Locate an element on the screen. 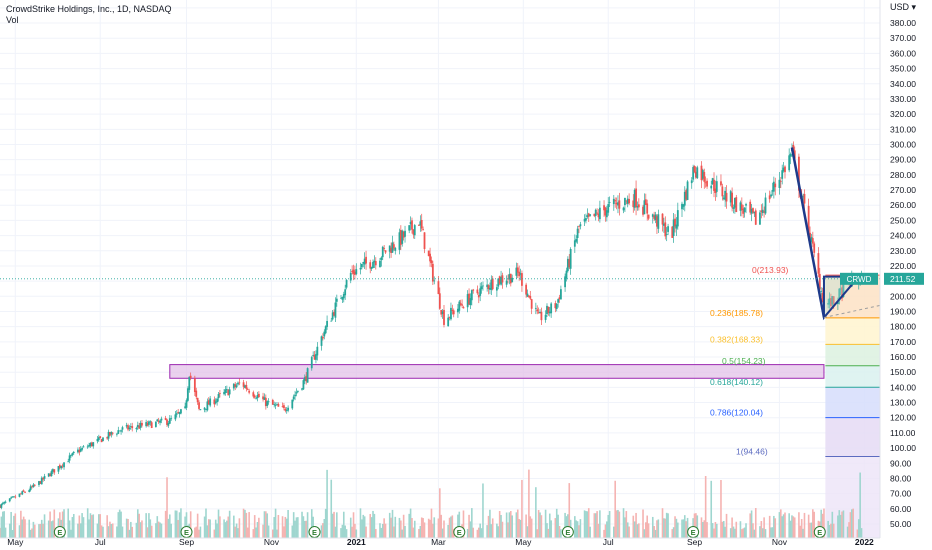  currency-label: USD ▾ is located at coordinates (903, 7).